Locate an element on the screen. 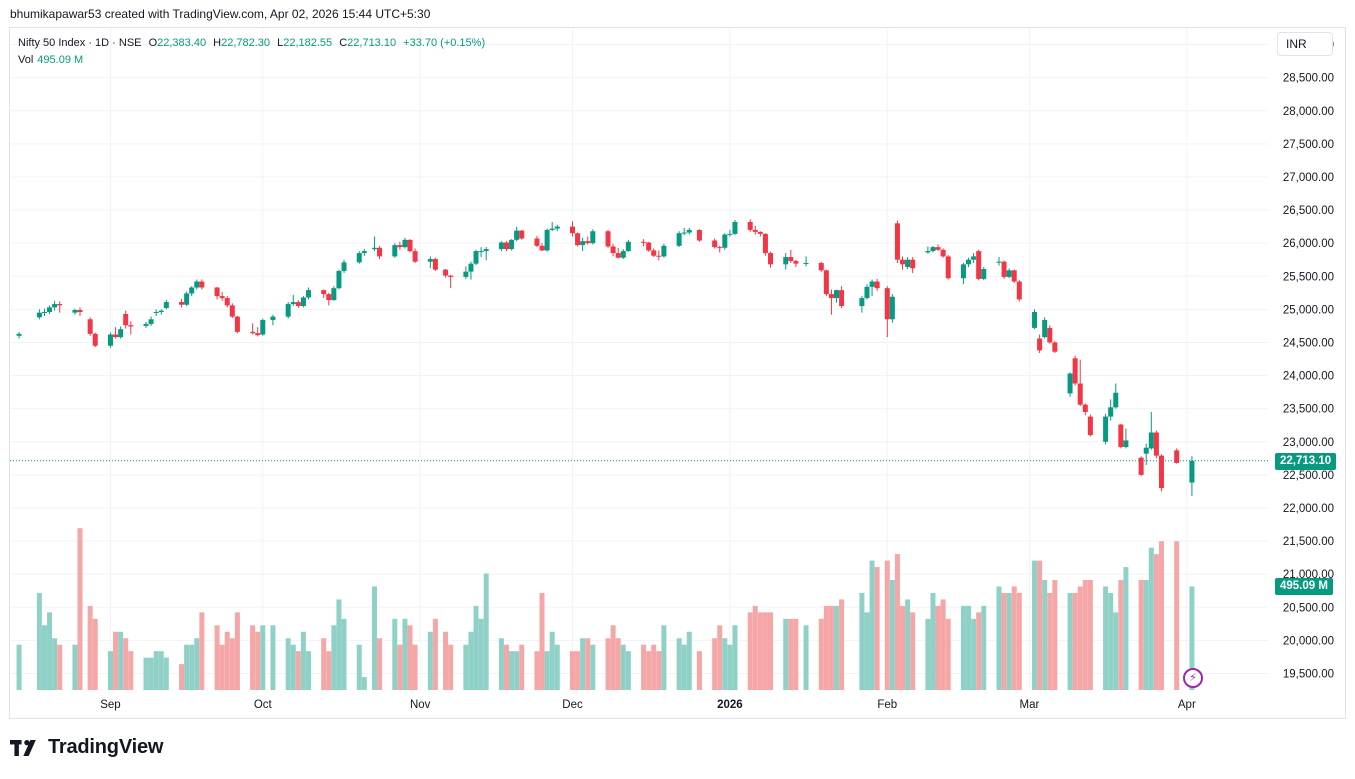  price-tick-label: 26,500.00 is located at coordinates (1308, 211).